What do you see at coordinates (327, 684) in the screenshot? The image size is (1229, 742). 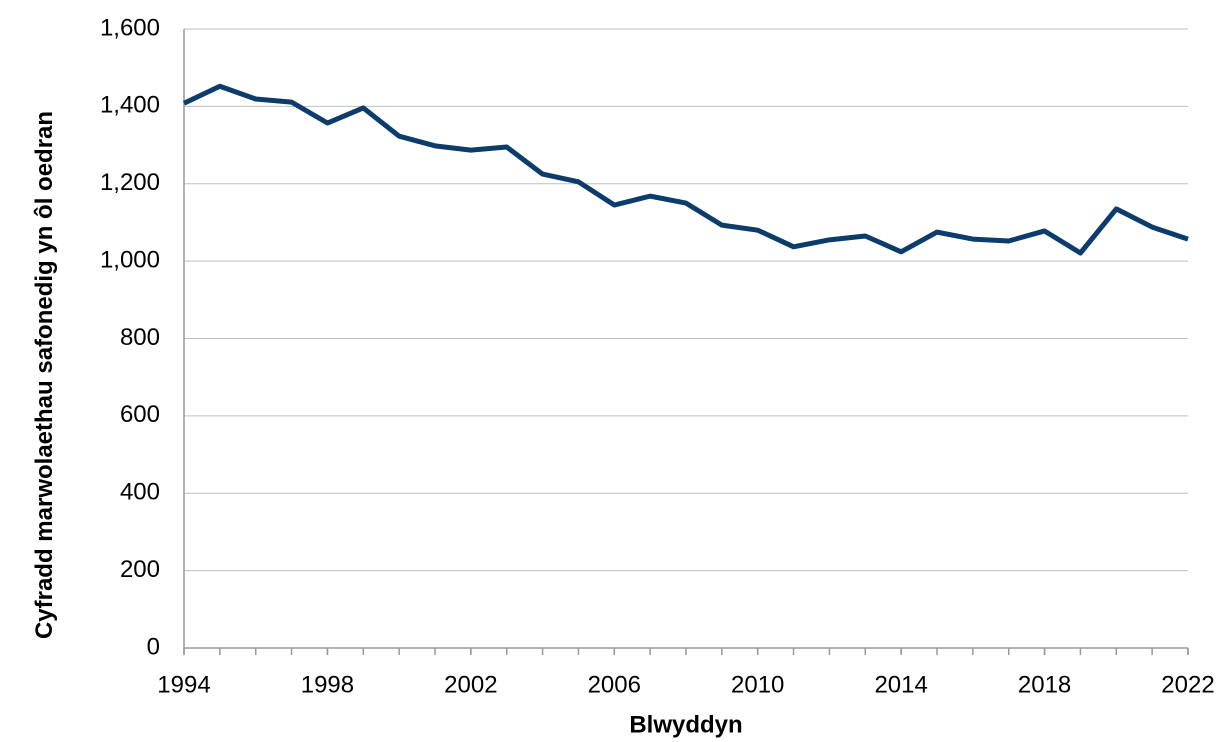 I see `x-tick-label: 1998` at bounding box center [327, 684].